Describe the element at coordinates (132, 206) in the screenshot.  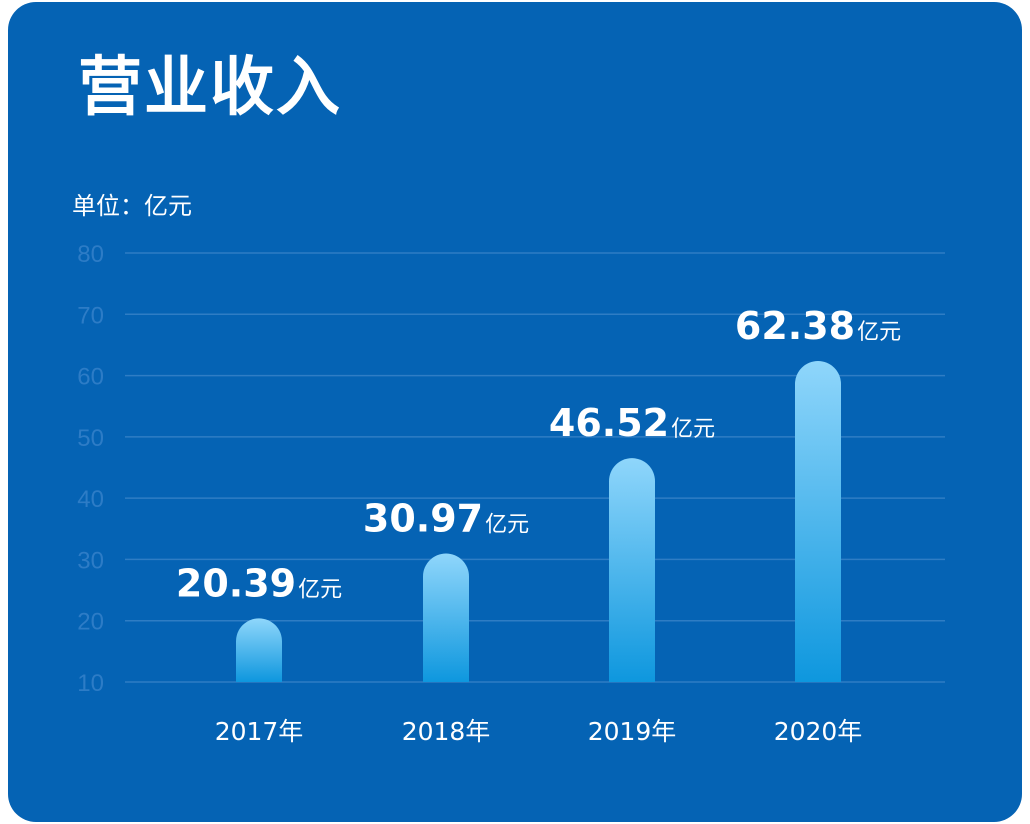
I see `unit-label: 单位：亿元` at that location.